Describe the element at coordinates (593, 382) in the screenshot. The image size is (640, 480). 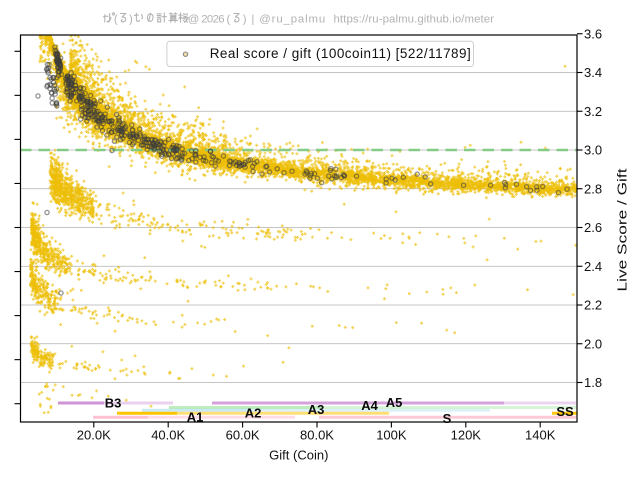
I see `svg-text: 1.8` at that location.